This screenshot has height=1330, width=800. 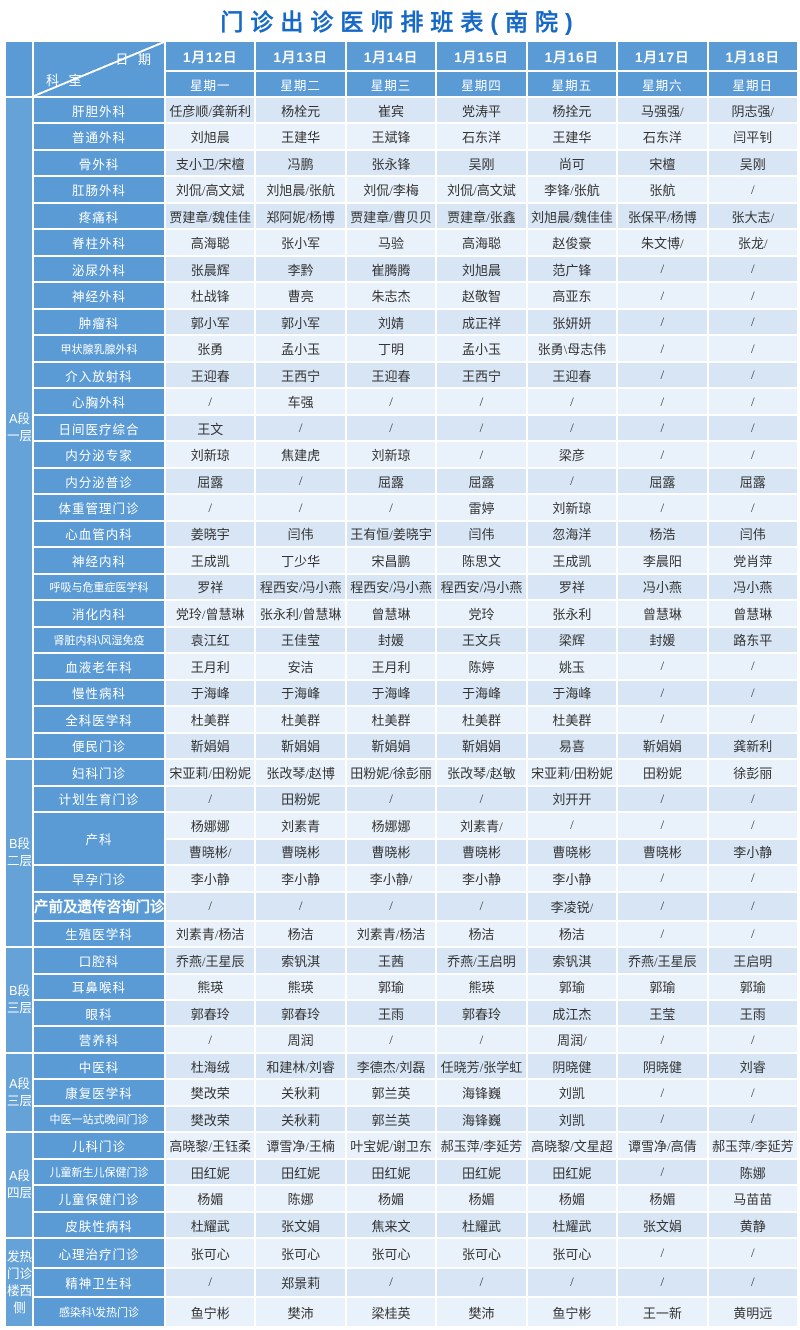 I want to click on section-label: B段三层, so click(x=19, y=1000).